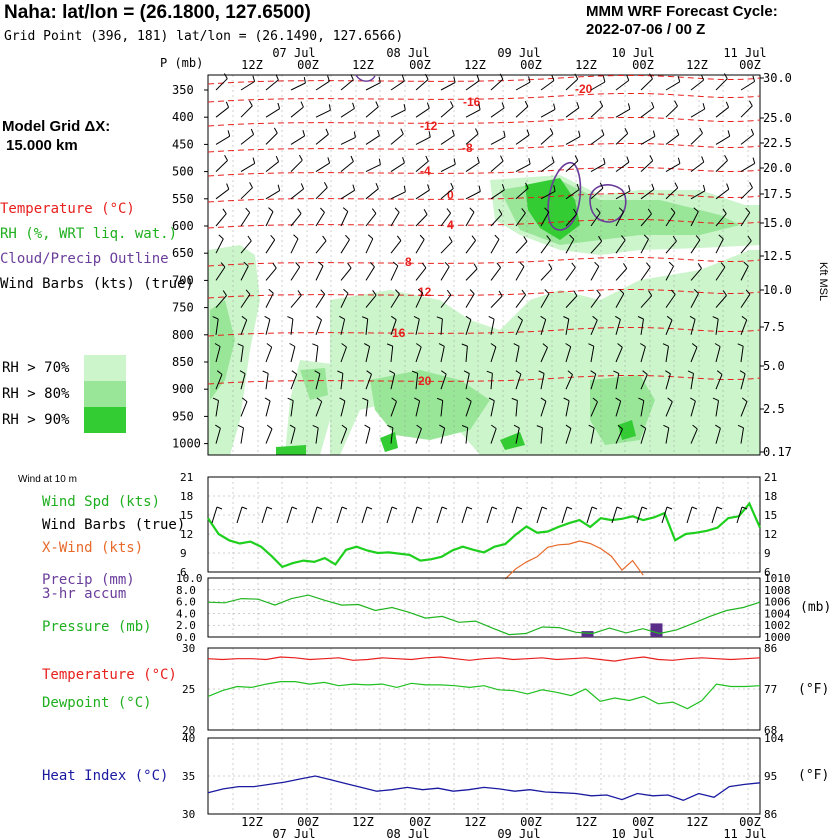 The height and width of the screenshot is (840, 840). I want to click on pressure-tick-label: 500, so click(183, 172).